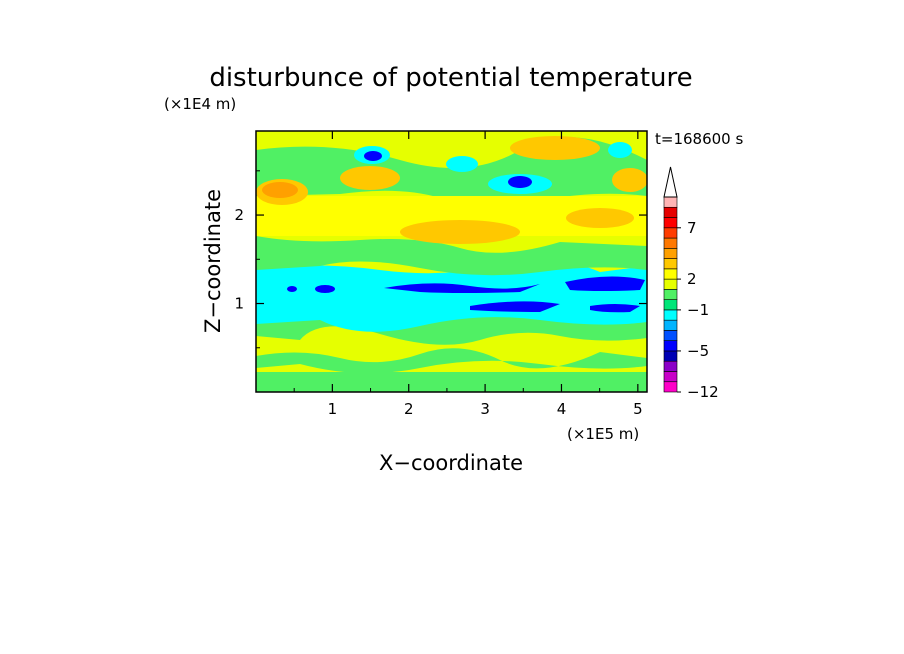 This screenshot has height=654, width=904. I want to click on y-scale-label: (×1E4 m), so click(200, 104).